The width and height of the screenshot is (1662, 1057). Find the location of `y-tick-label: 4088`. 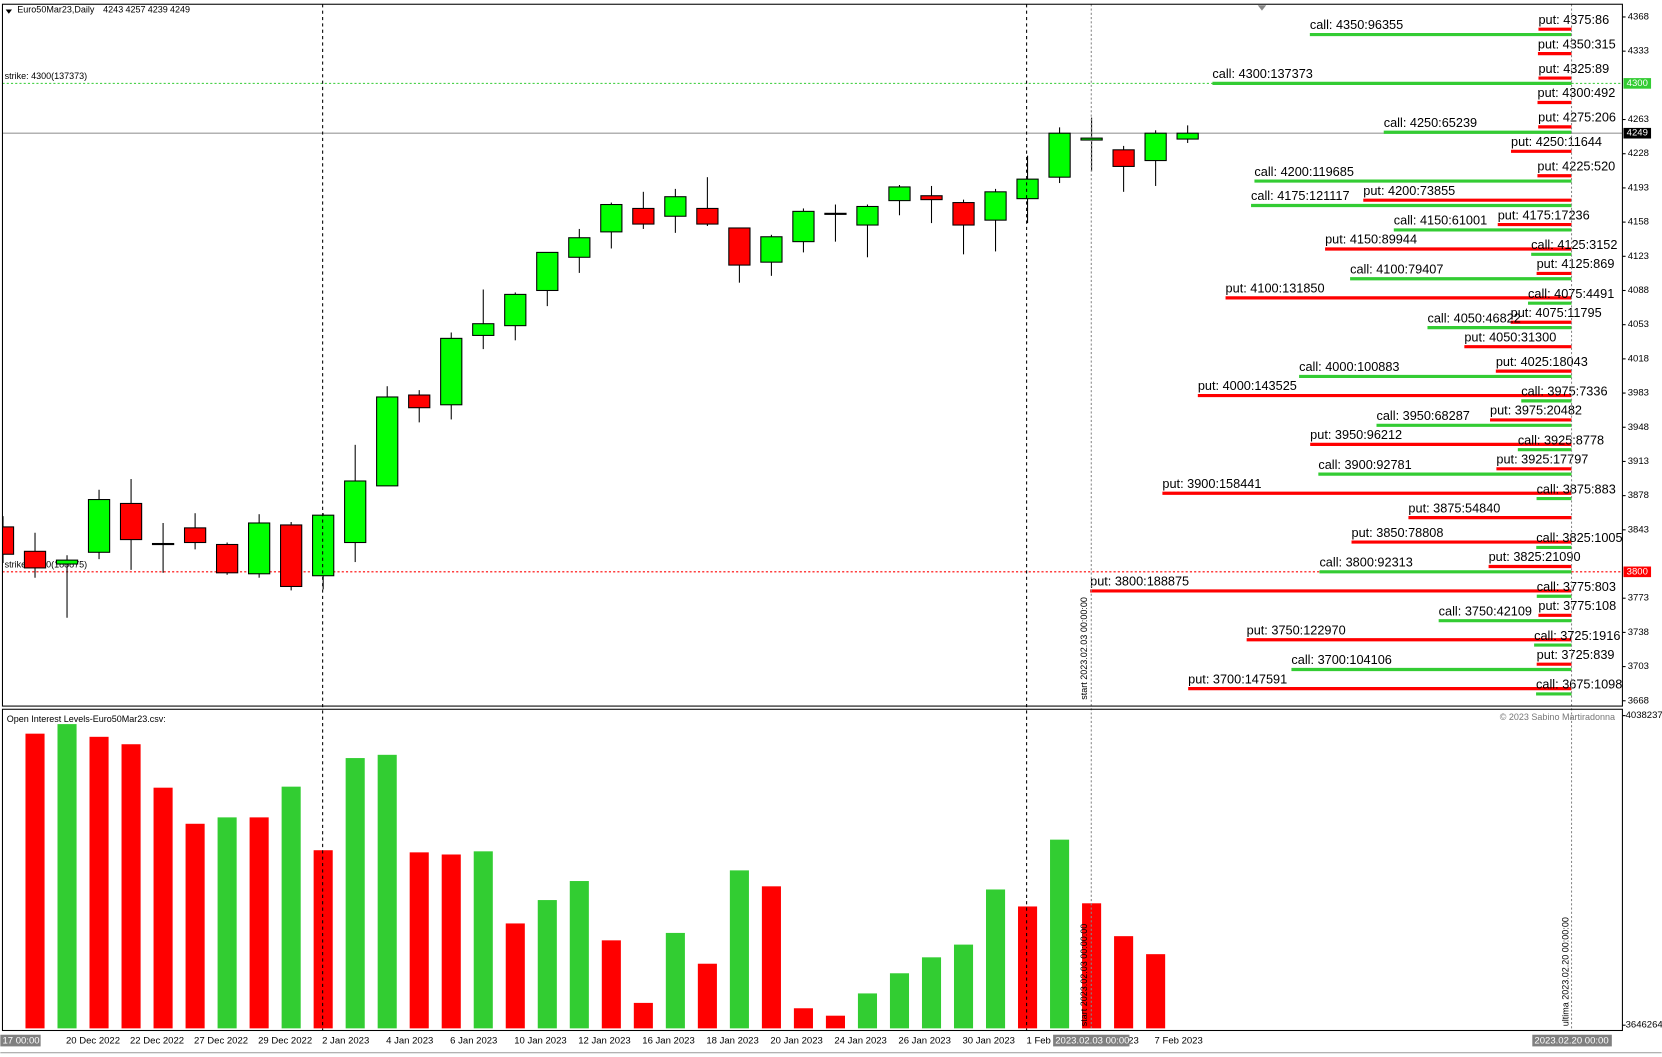

y-tick-label: 4088 is located at coordinates (1638, 290).